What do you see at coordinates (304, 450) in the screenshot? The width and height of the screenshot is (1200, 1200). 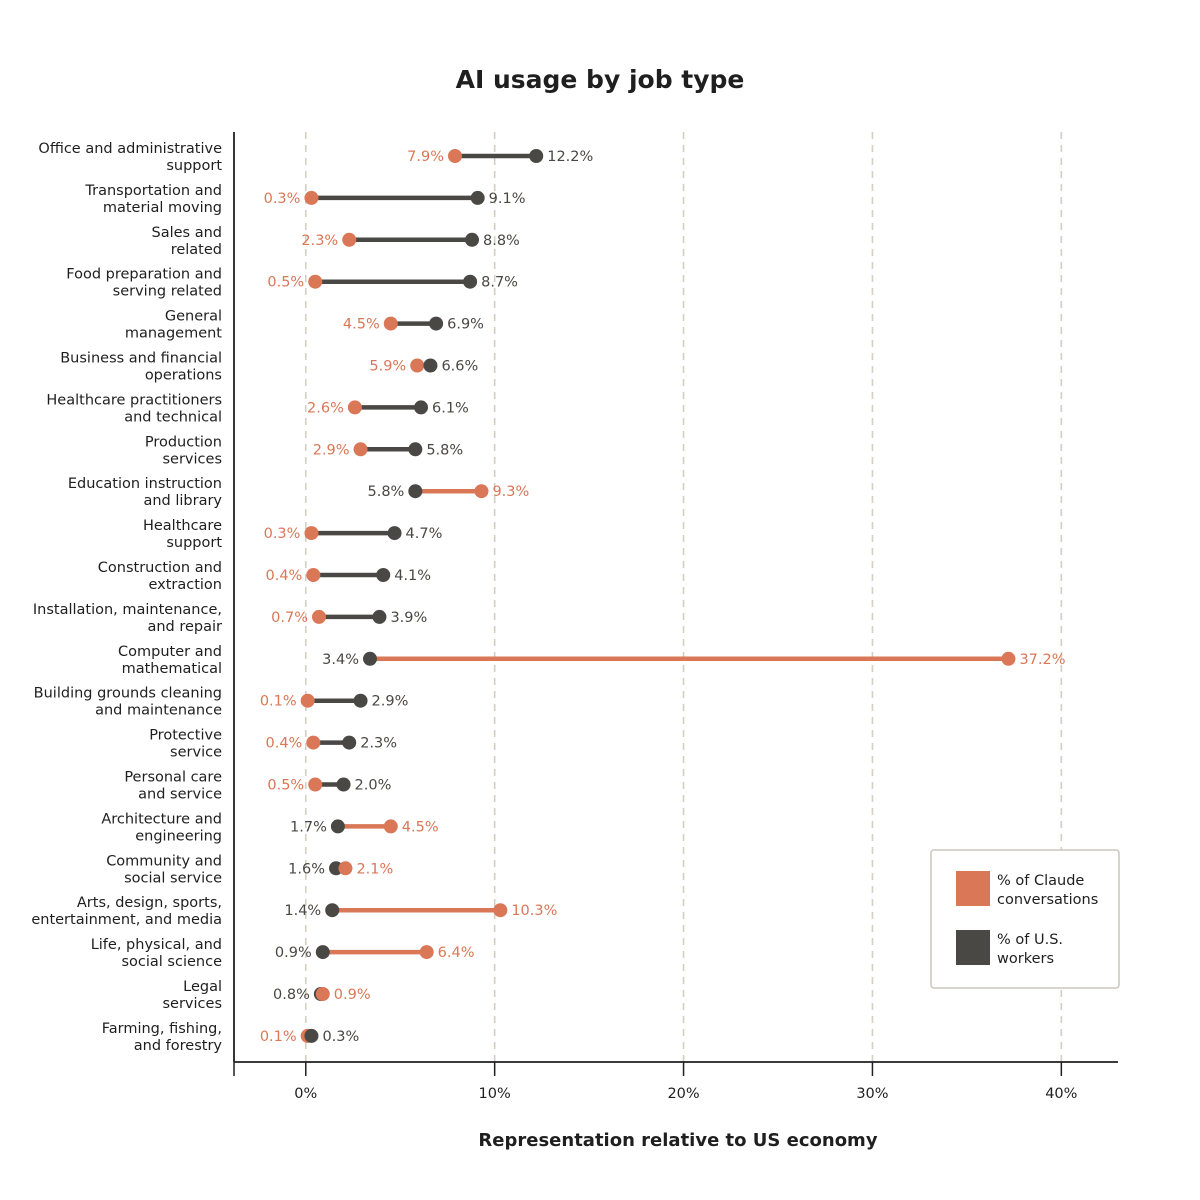 I see `chart-row: Production services 2.9% 5.8%` at bounding box center [304, 450].